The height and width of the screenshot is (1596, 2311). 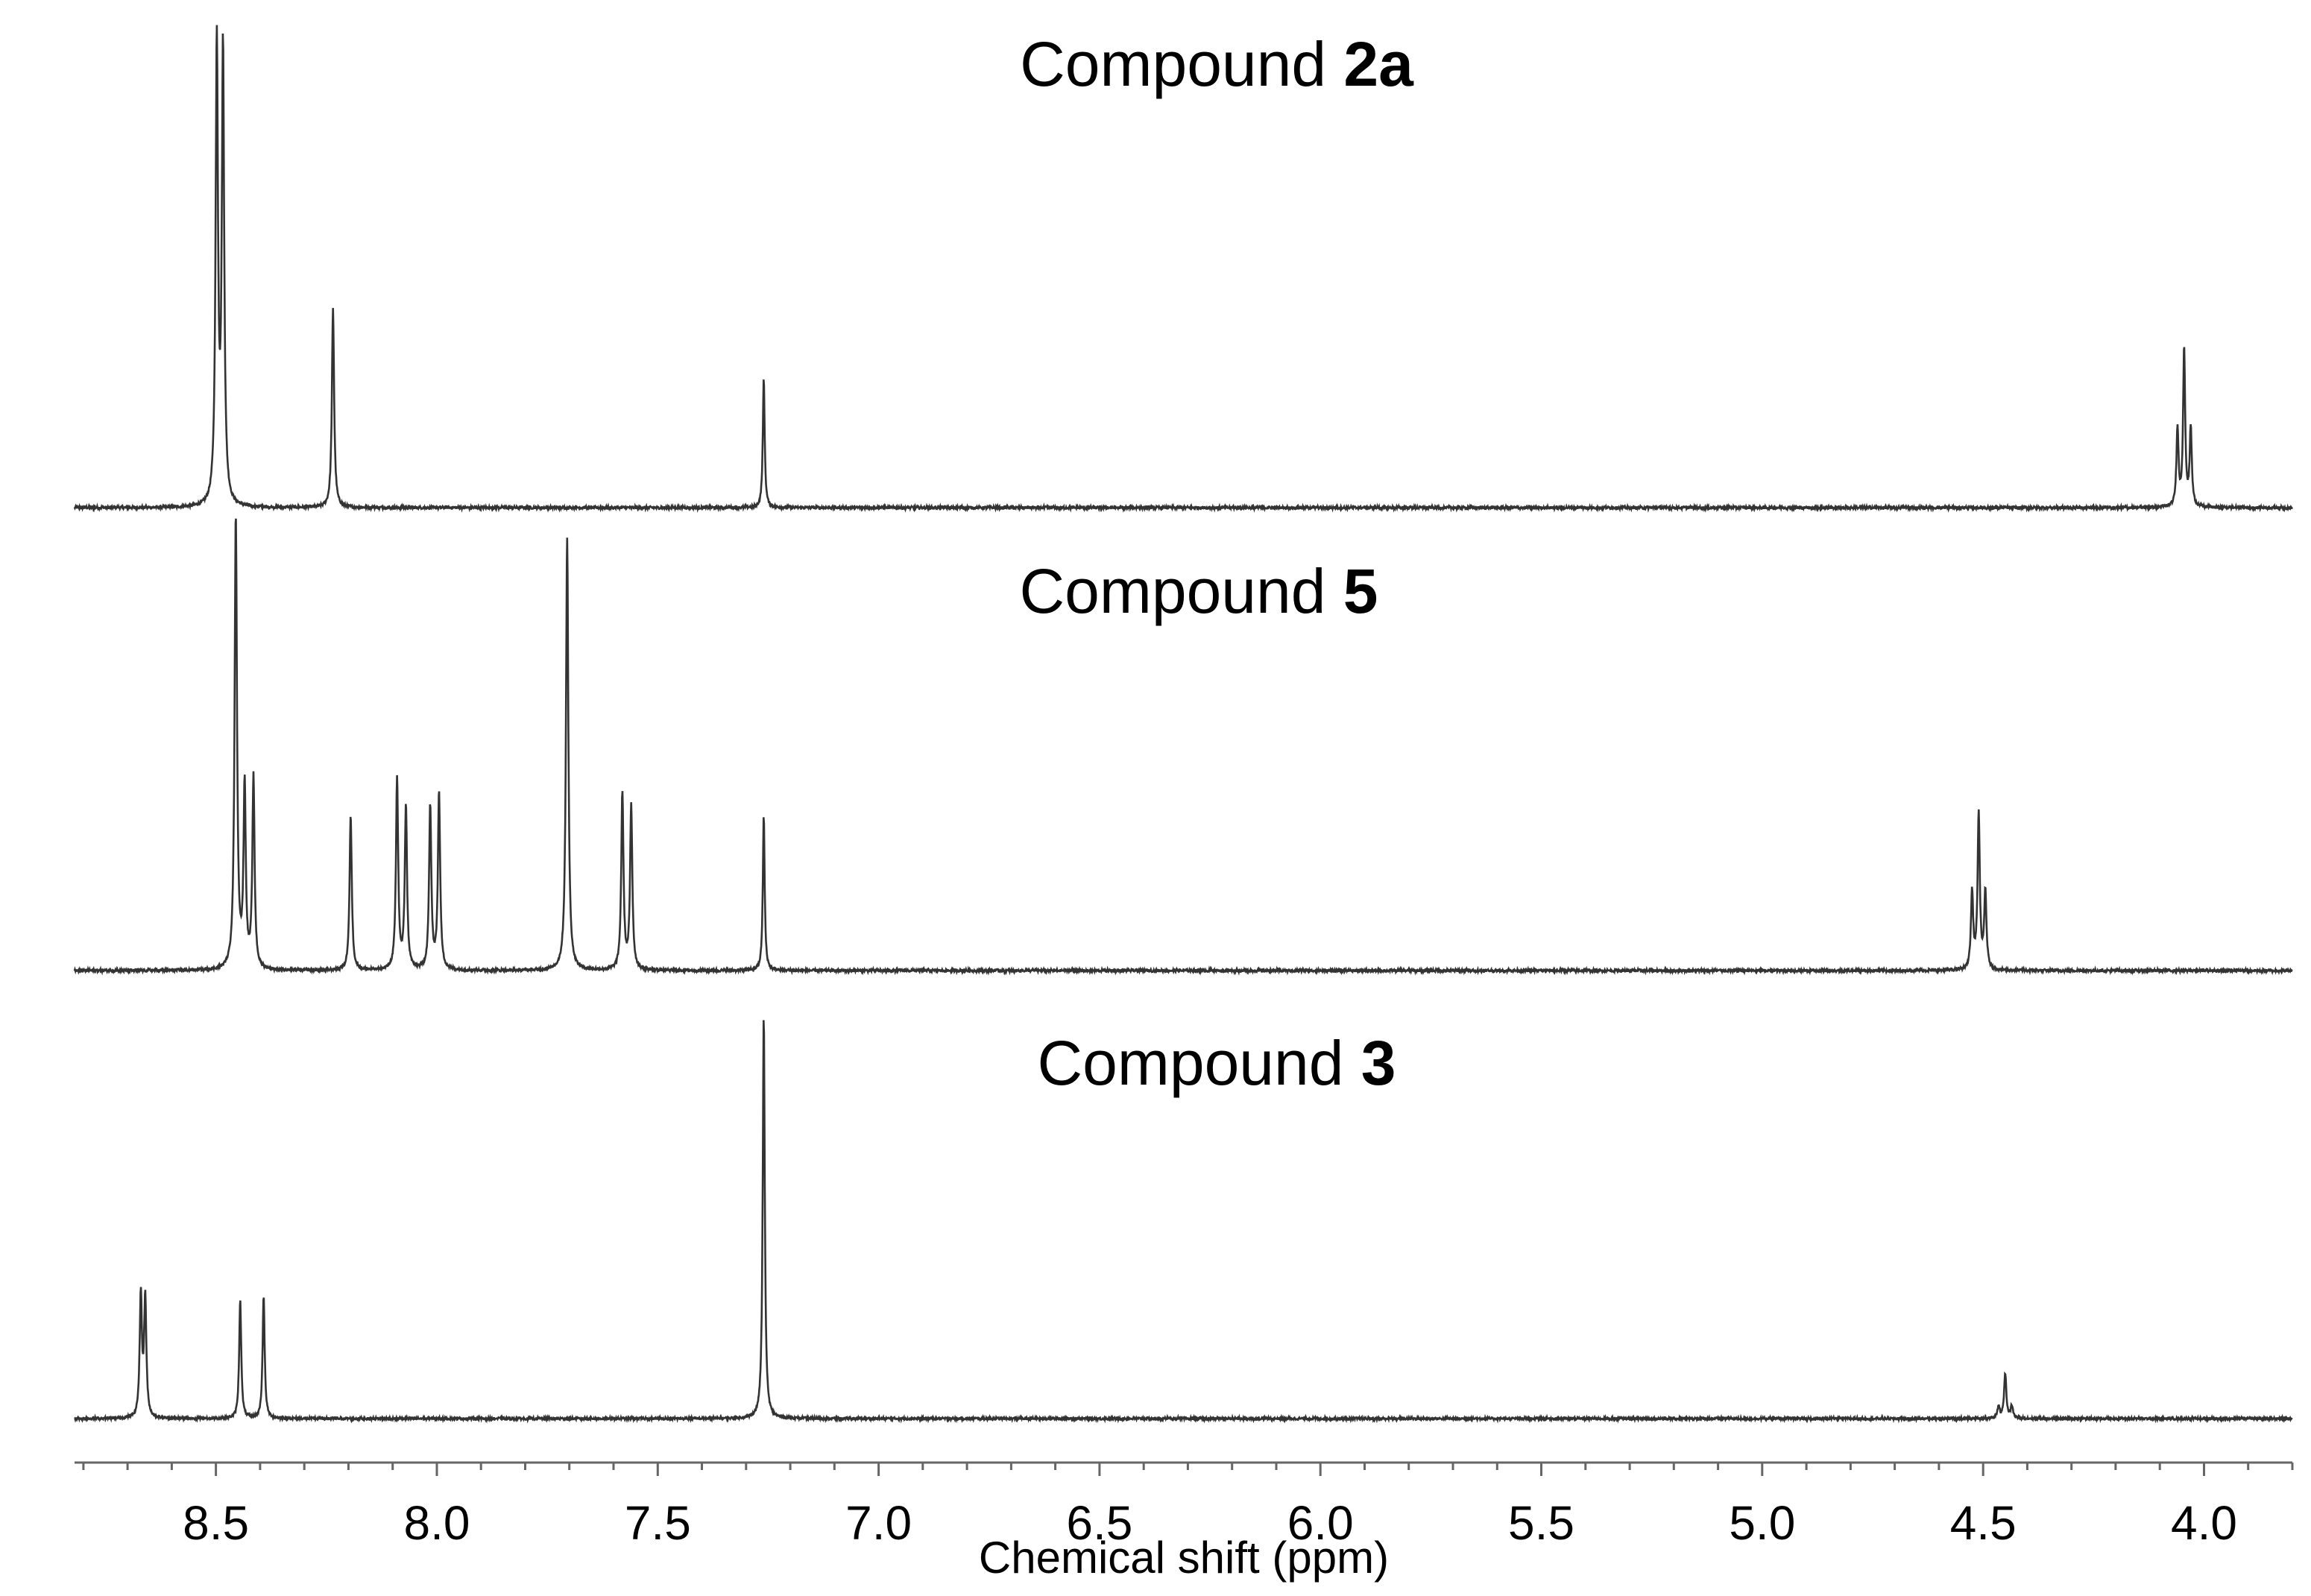 What do you see at coordinates (1541, 1523) in the screenshot?
I see `x-tick-label: 5.5` at bounding box center [1541, 1523].